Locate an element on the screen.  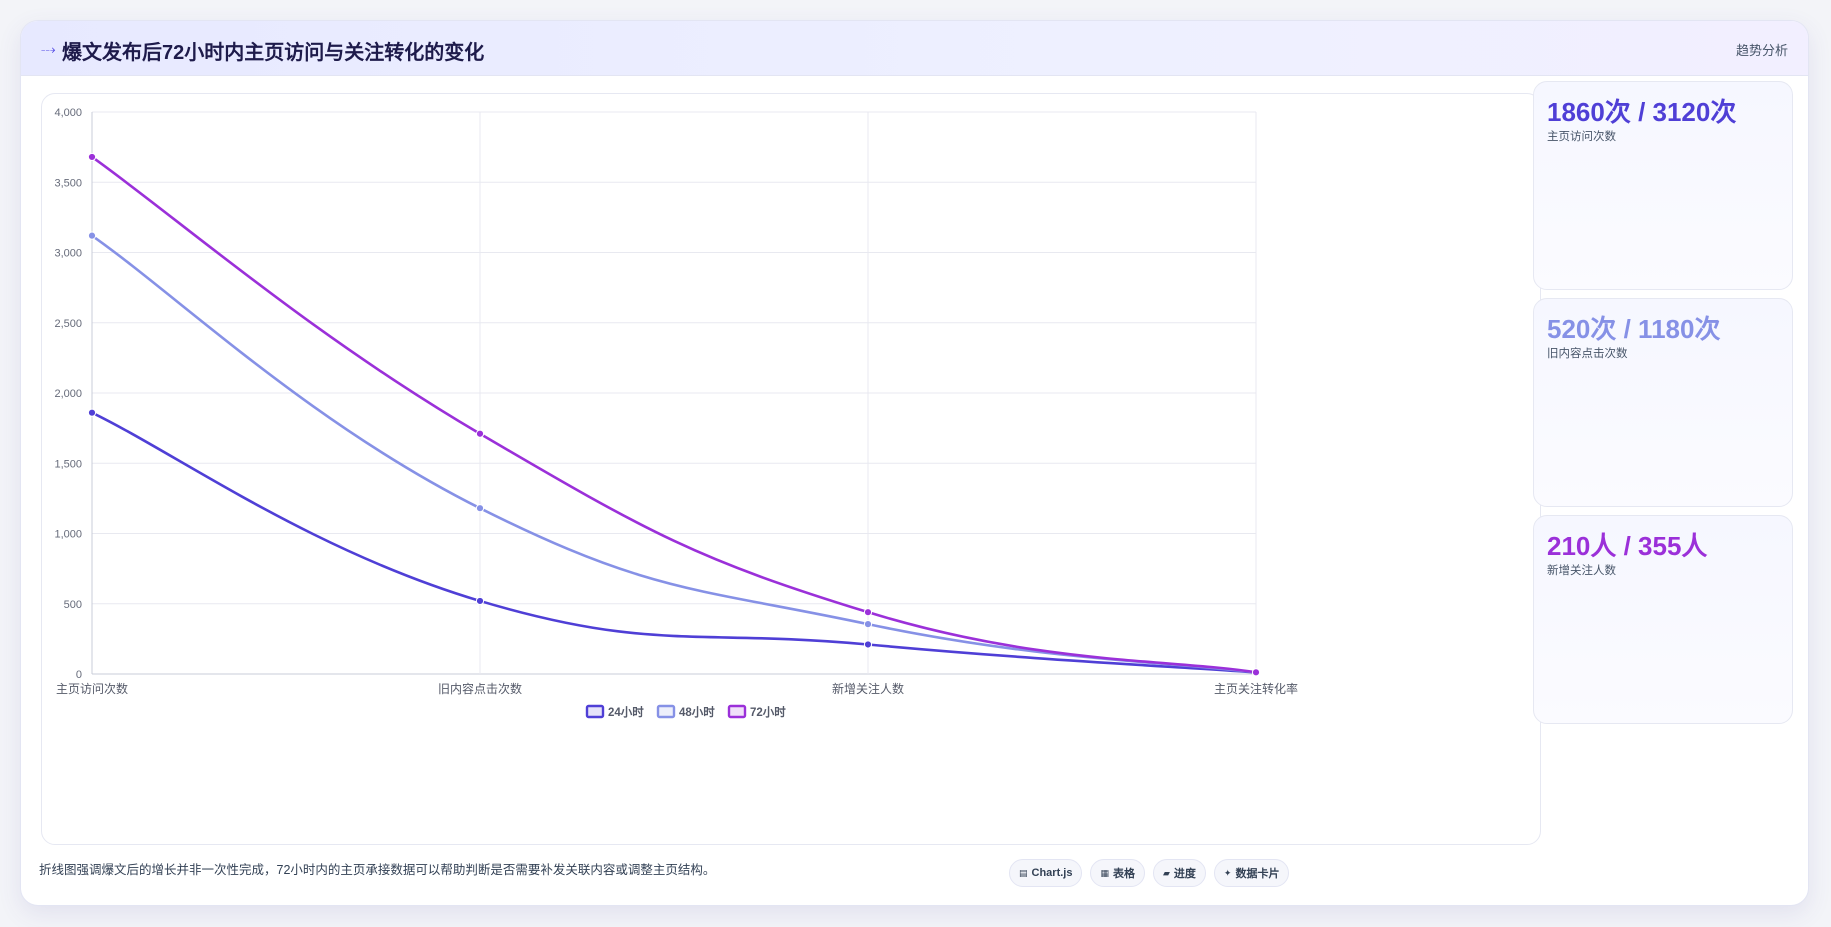
y-tick-label: 4,000 is located at coordinates (68, 113).